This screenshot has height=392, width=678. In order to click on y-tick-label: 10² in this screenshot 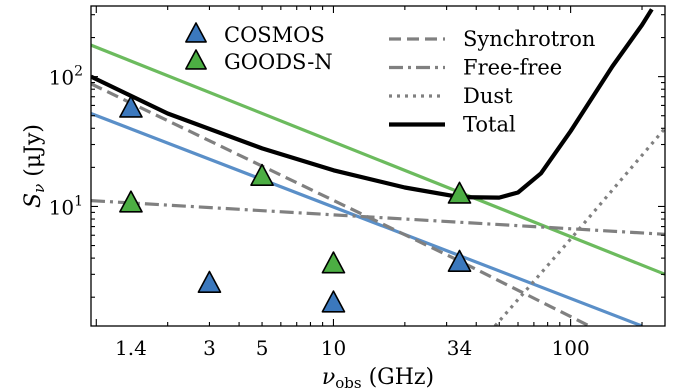, I will do `click(66, 77)`.